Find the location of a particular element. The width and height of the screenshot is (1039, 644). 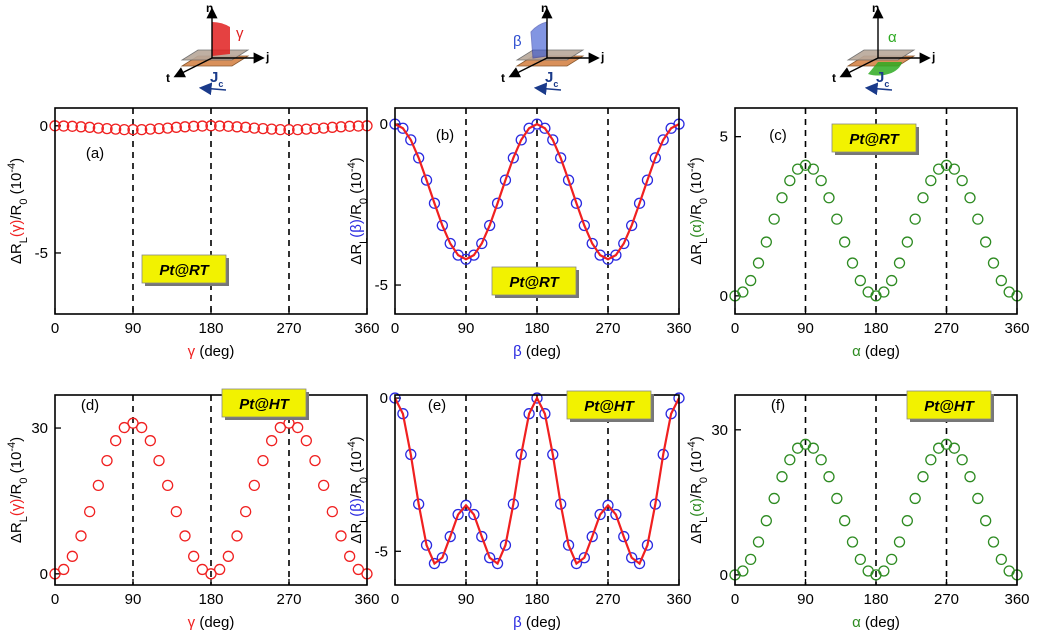

axis-name: n is located at coordinates (875, 8).